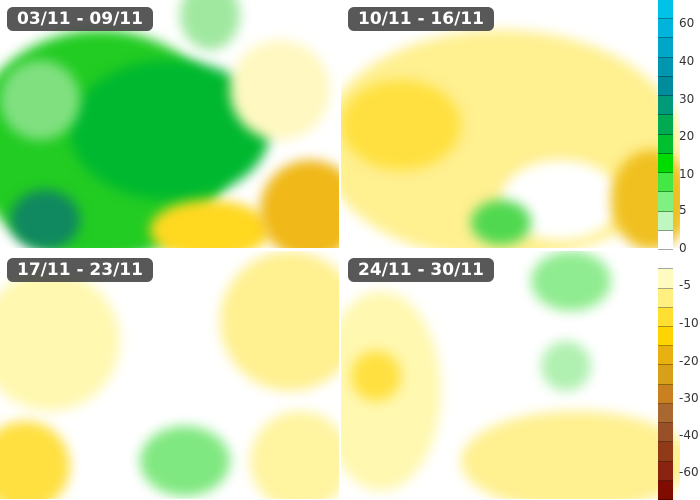 Image resolution: width=700 pixels, height=500 pixels. What do you see at coordinates (689, 361) in the screenshot?
I see `colorbar-tick-label: -20` at bounding box center [689, 361].